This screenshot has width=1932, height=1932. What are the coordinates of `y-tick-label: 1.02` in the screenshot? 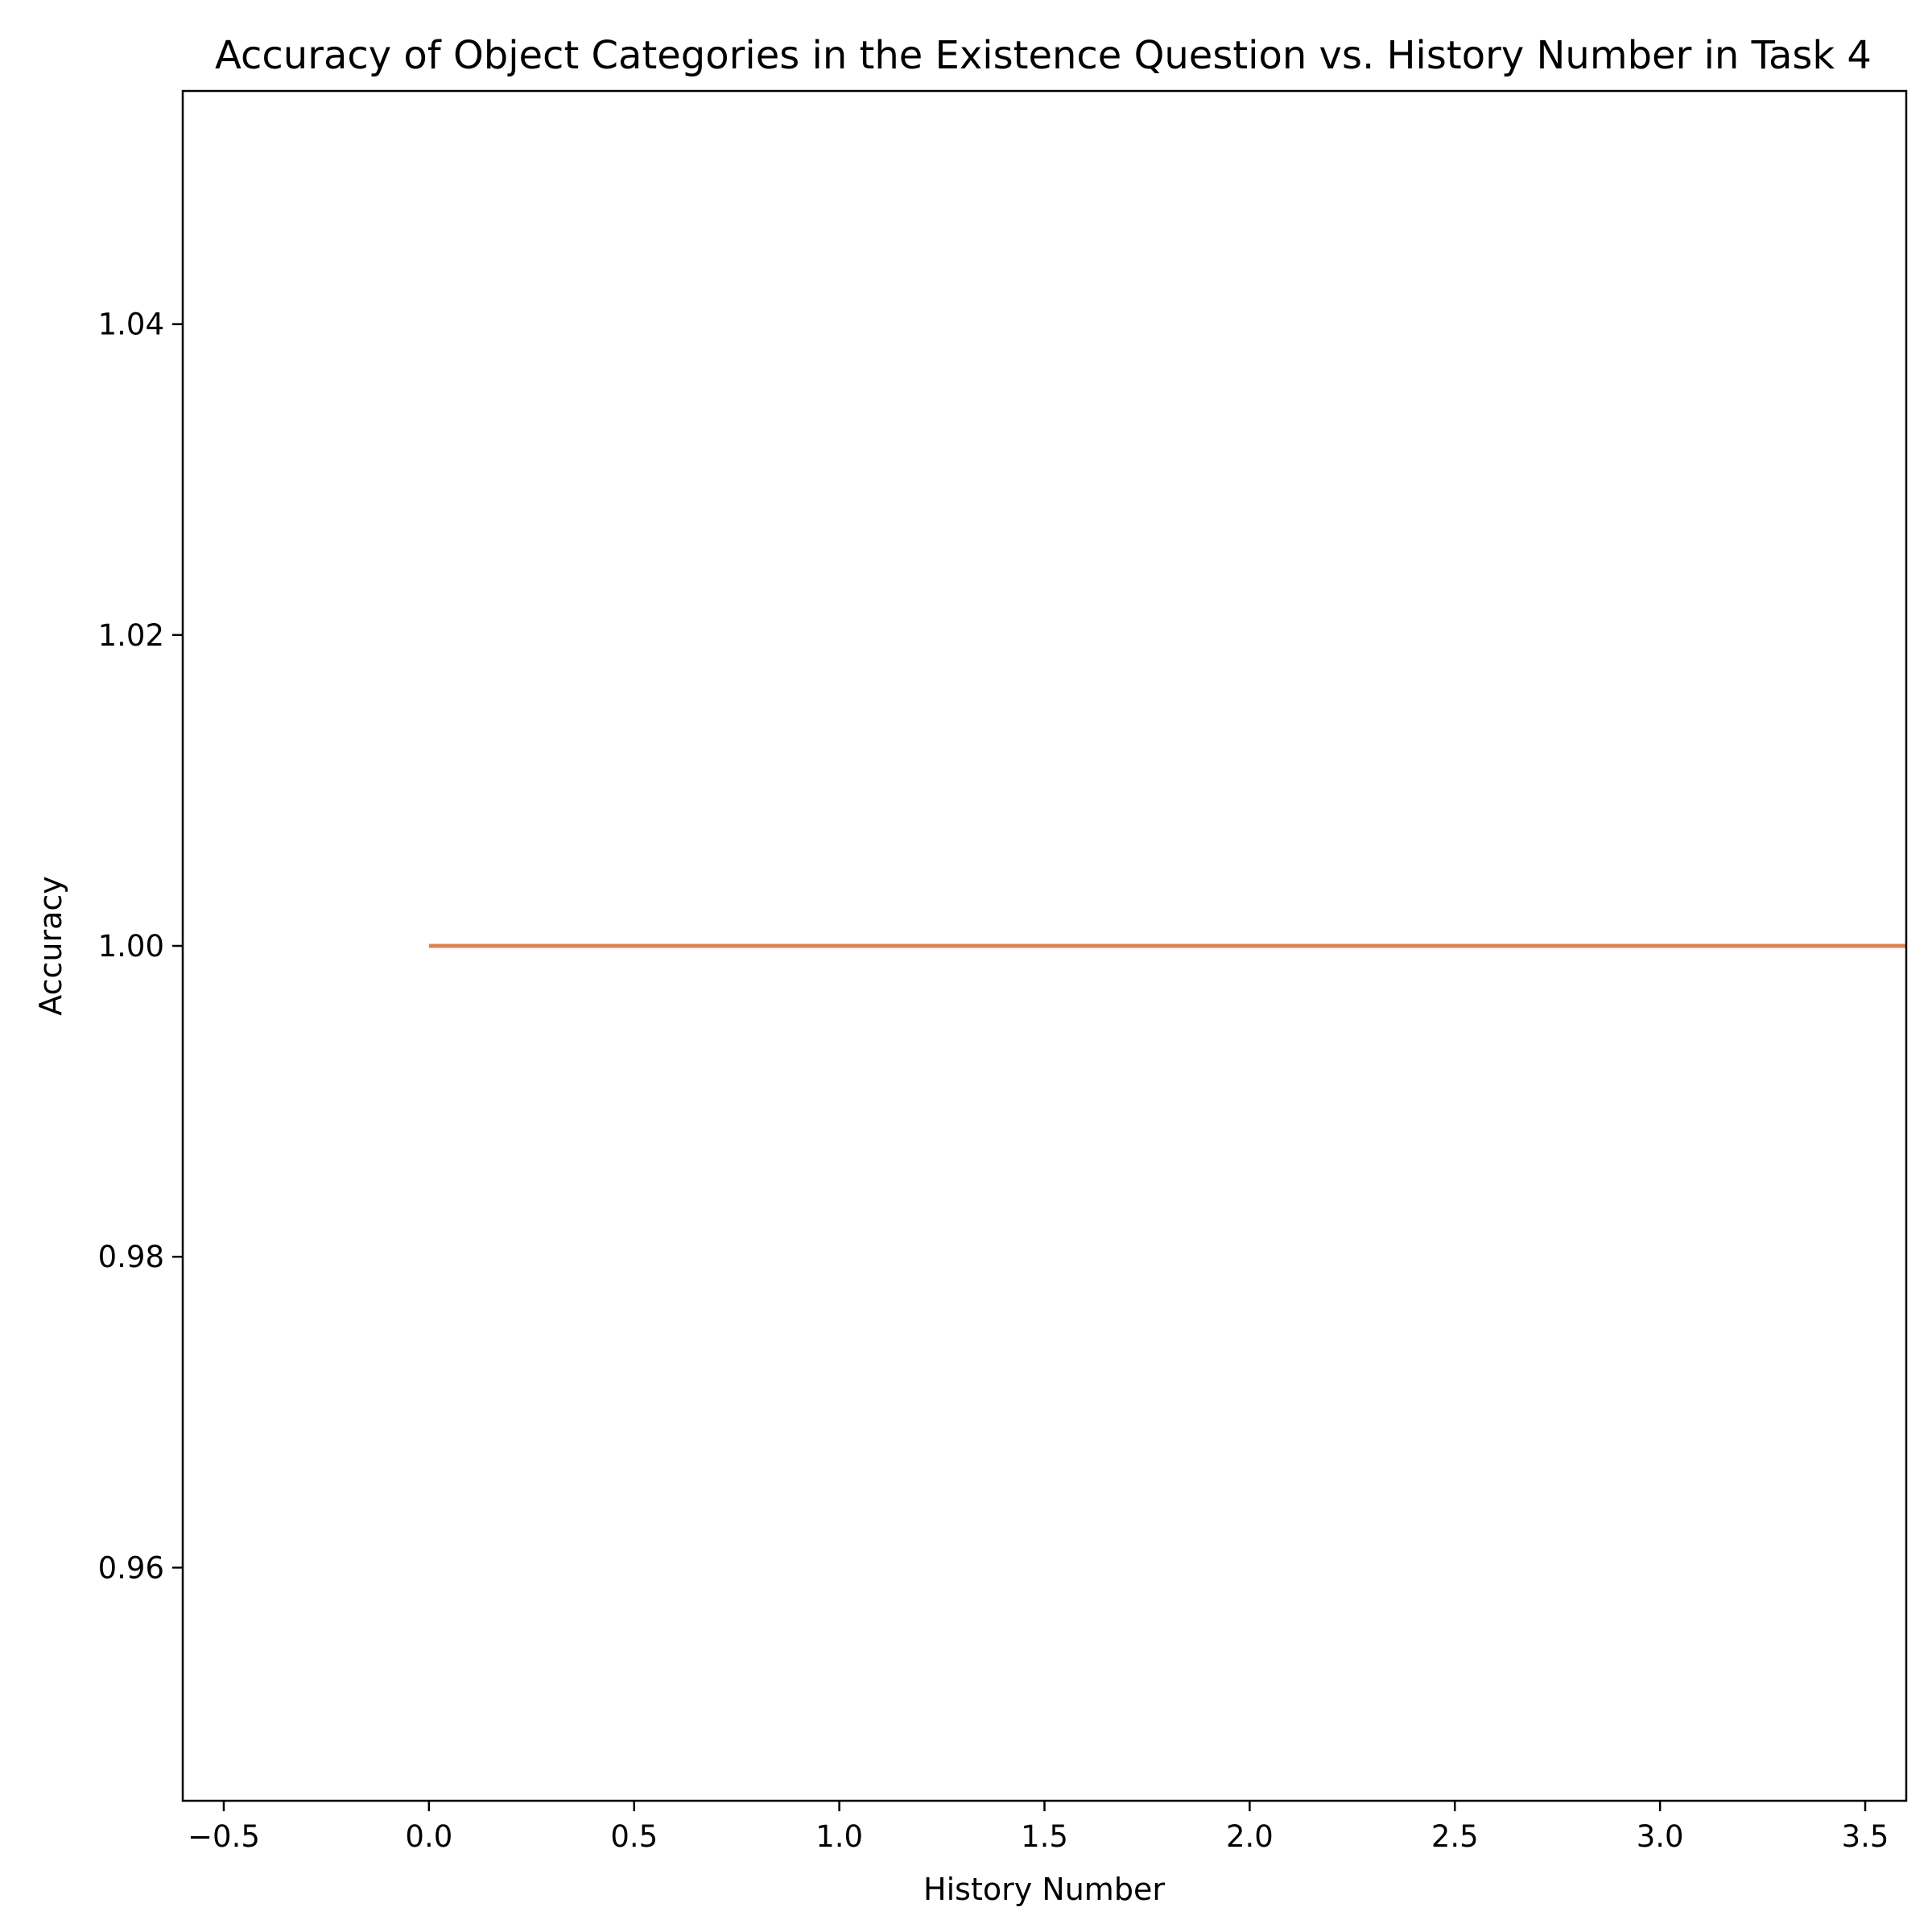 It's located at (131, 635).